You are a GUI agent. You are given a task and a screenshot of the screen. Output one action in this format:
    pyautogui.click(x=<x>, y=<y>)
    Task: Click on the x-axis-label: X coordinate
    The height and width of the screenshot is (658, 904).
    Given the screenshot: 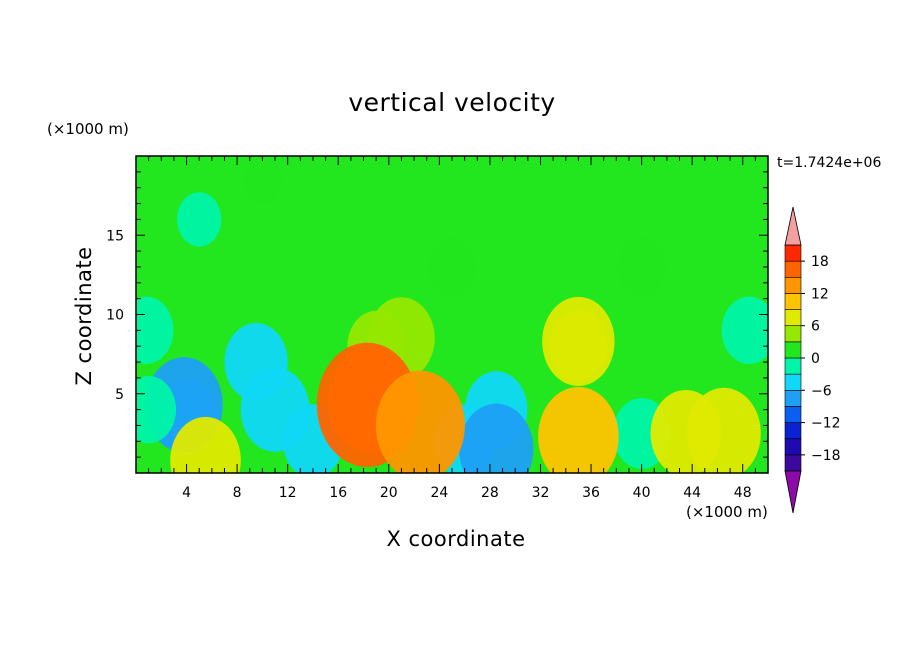 What is the action you would take?
    pyautogui.click(x=456, y=539)
    